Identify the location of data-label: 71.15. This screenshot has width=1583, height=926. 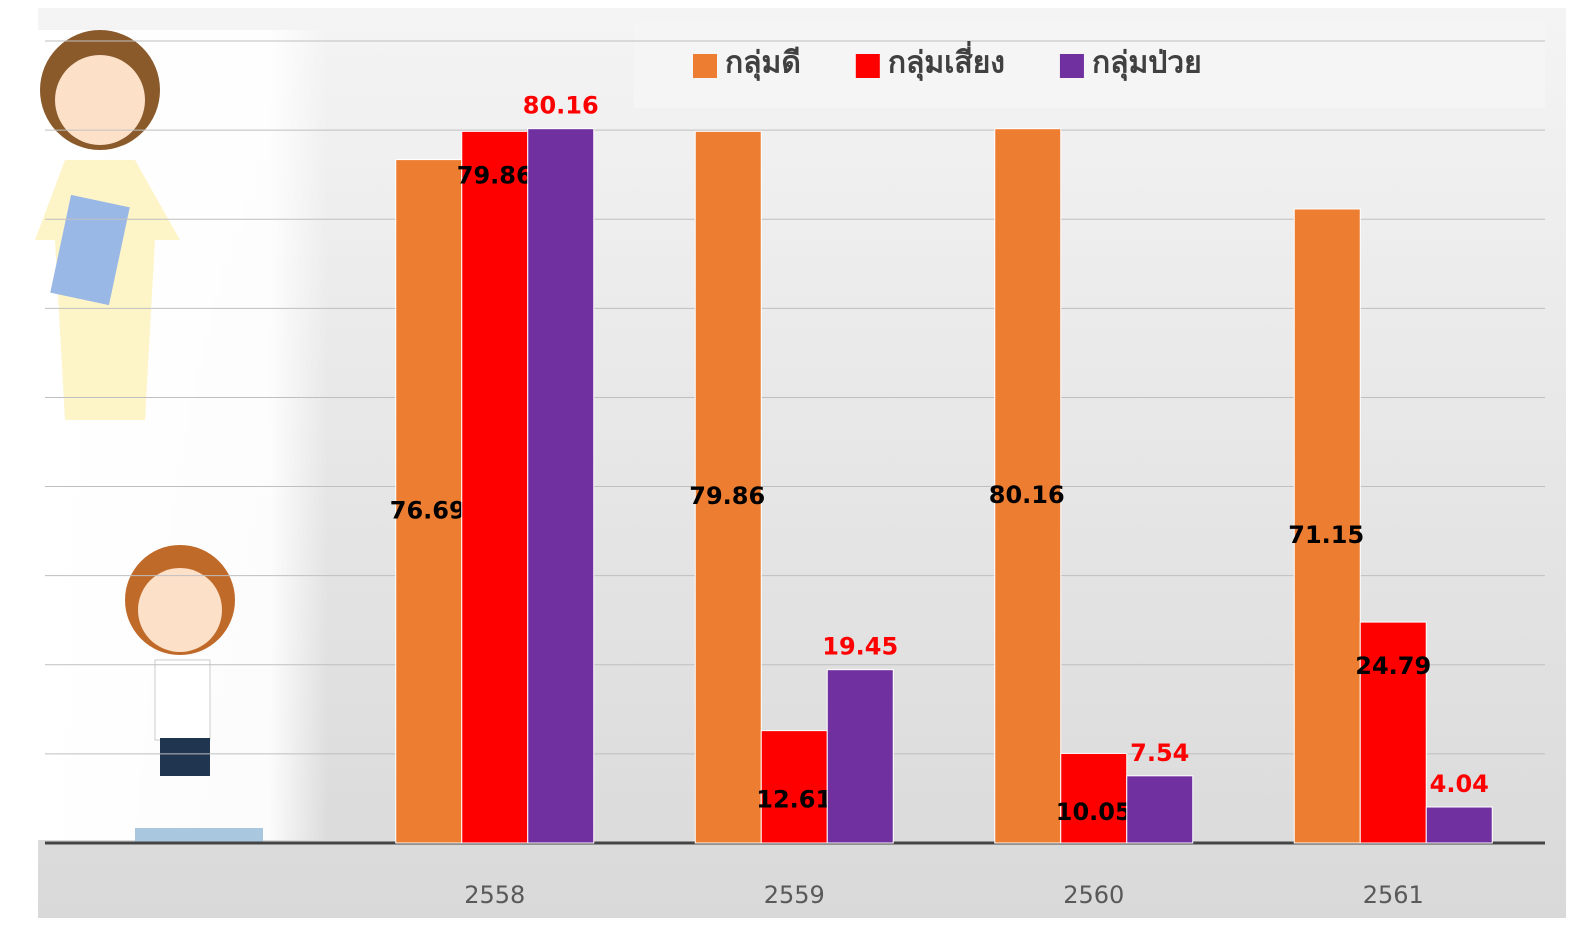
(1326, 535).